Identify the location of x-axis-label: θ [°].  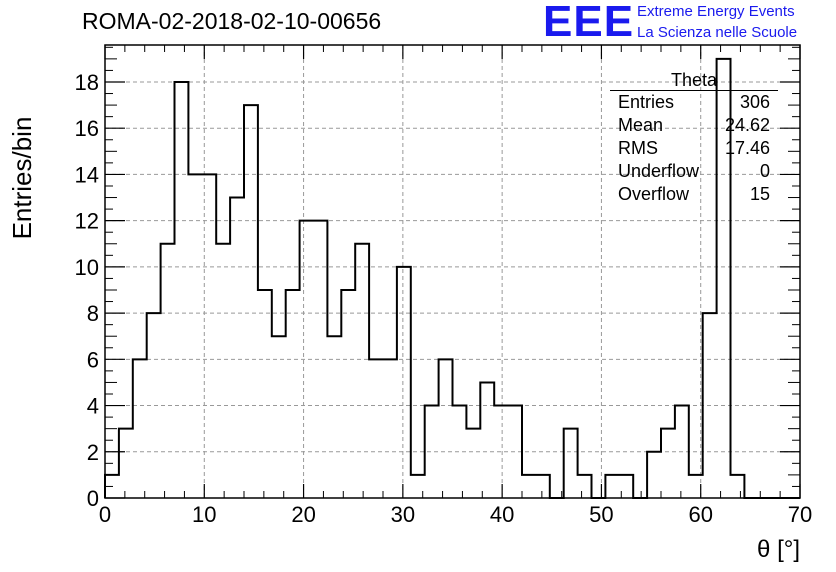
(778, 549).